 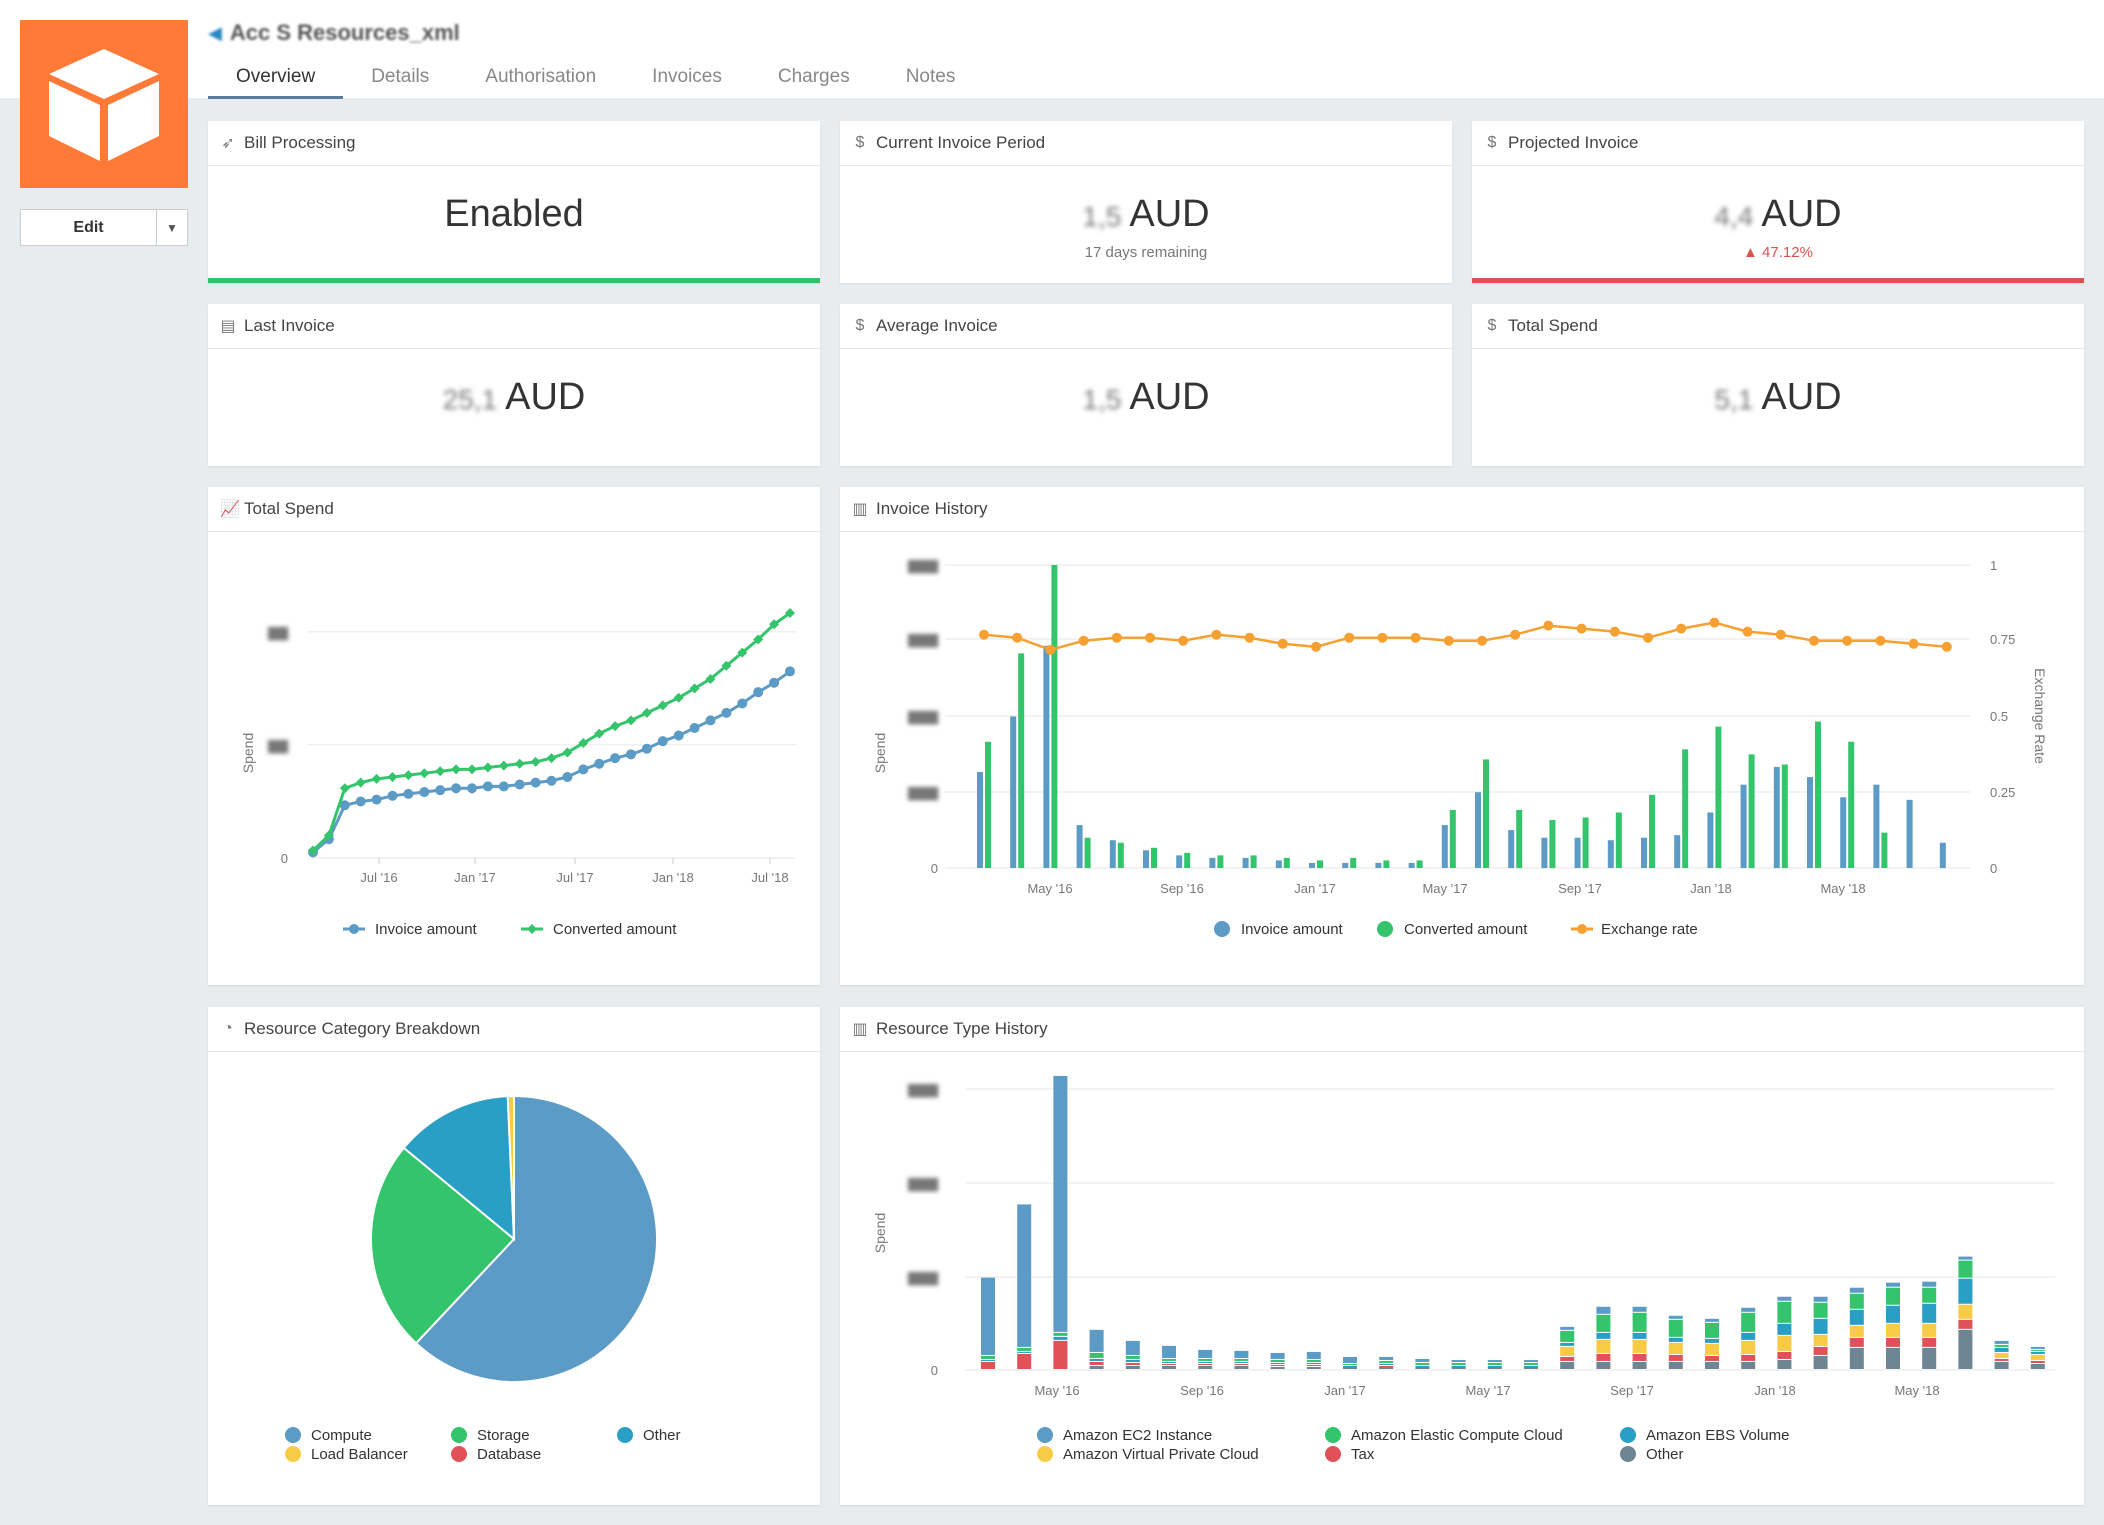 I want to click on tab-charges: Charges, so click(x=813, y=76).